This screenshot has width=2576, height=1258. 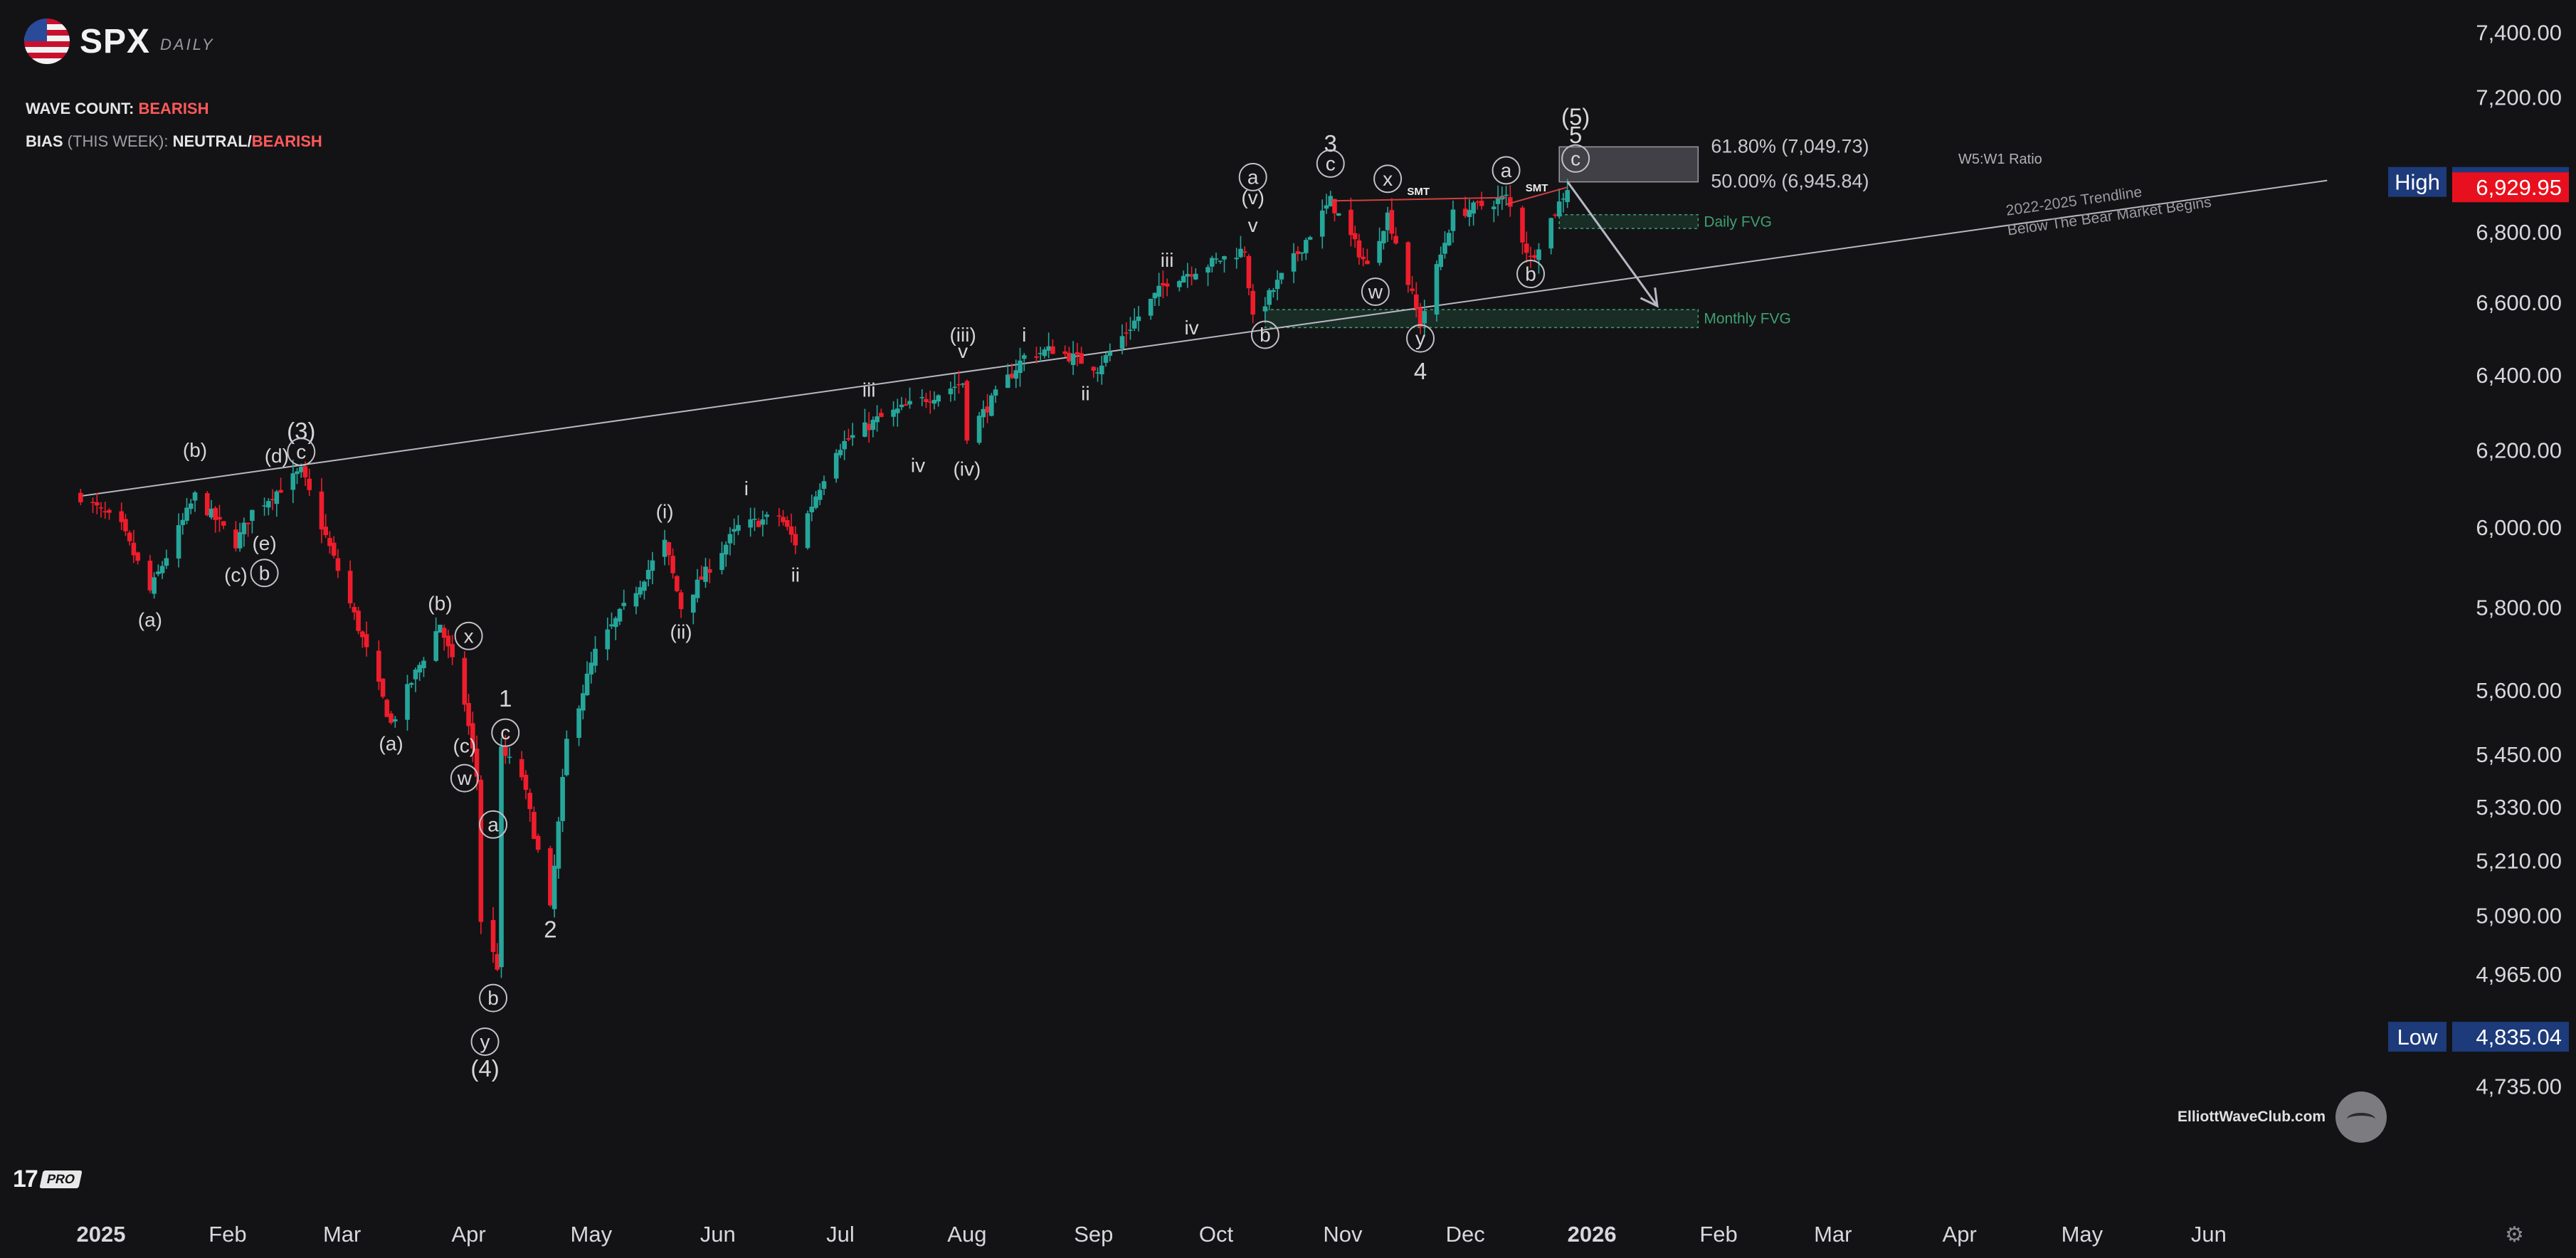 What do you see at coordinates (2514, 1235) in the screenshot?
I see `gear-icon: ⚙` at bounding box center [2514, 1235].